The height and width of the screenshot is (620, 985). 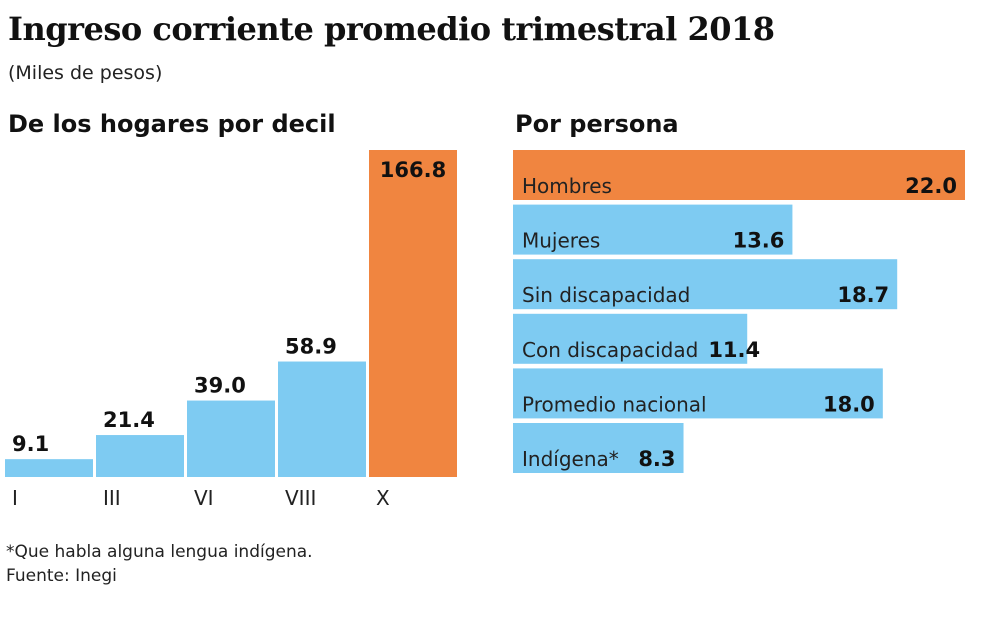 I want to click on category-label: Hombres, so click(x=567, y=186).